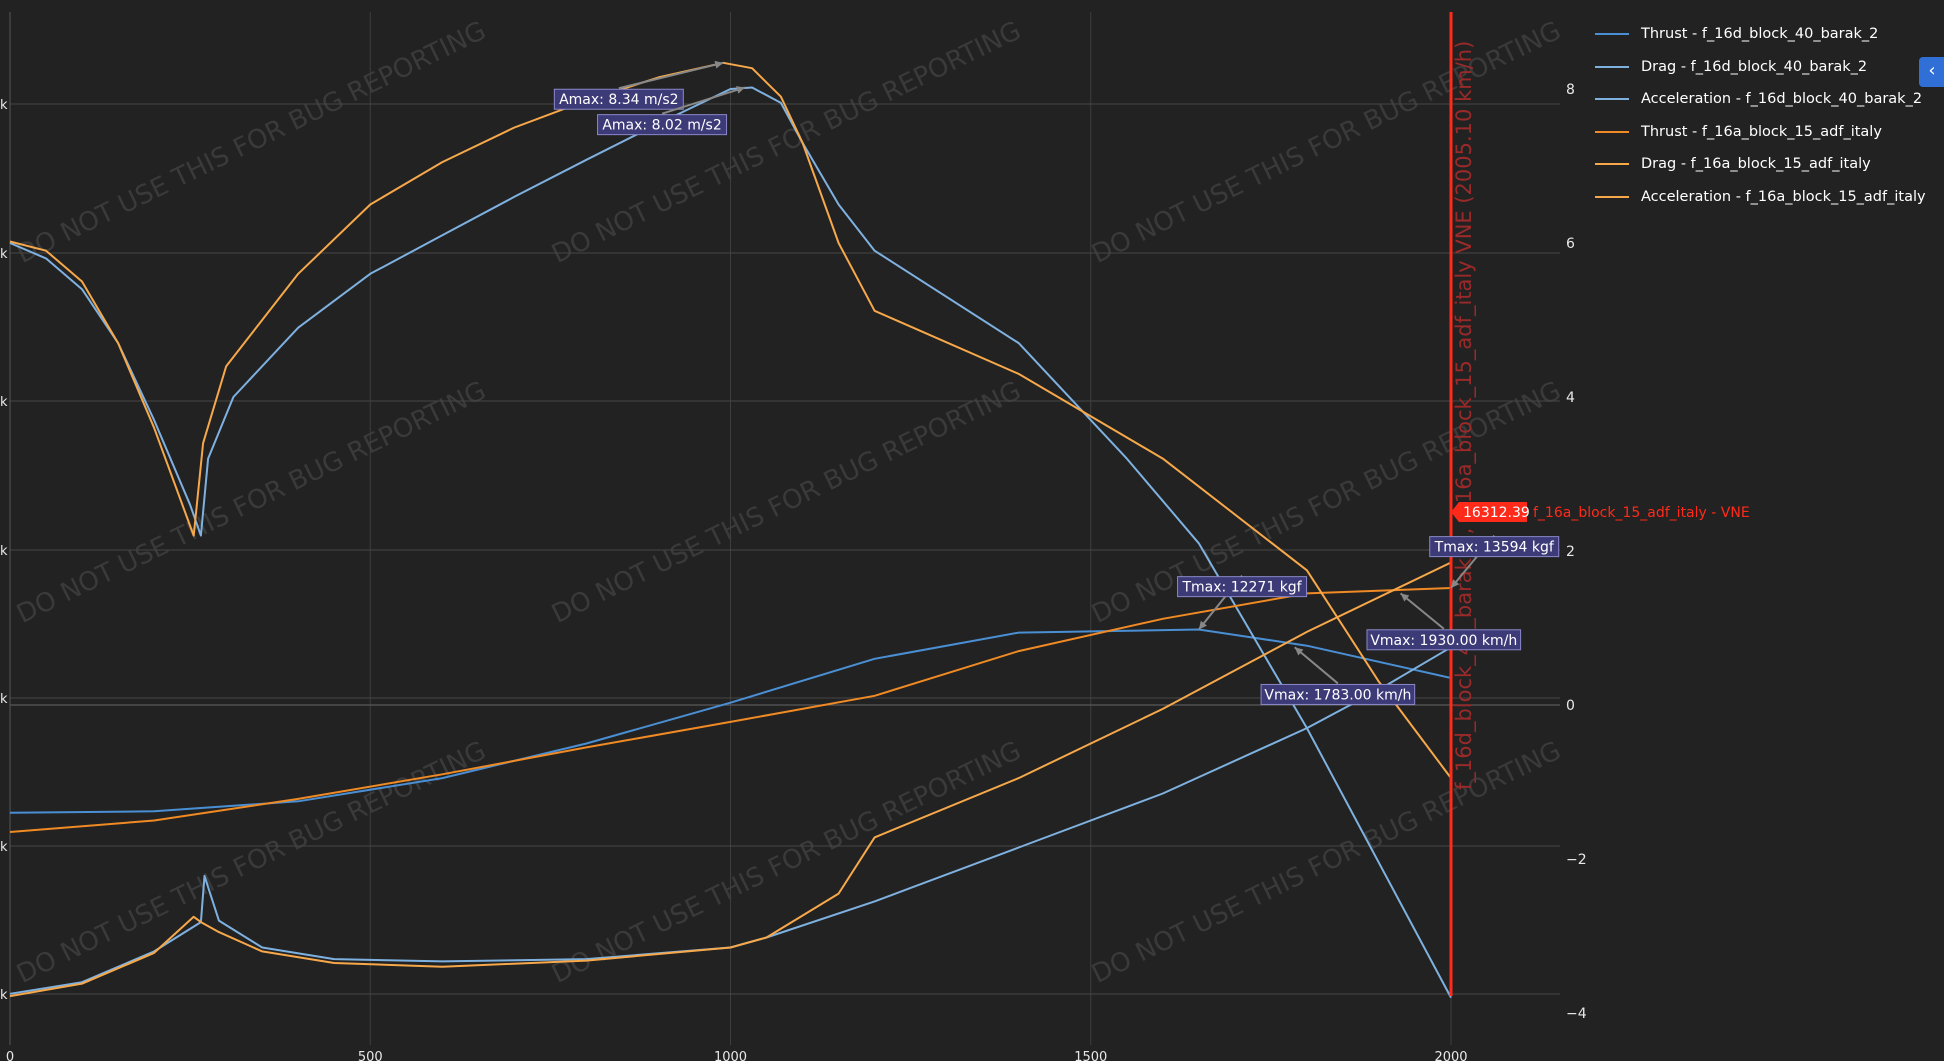  I want to click on x-tick-label: 500, so click(370, 1055).